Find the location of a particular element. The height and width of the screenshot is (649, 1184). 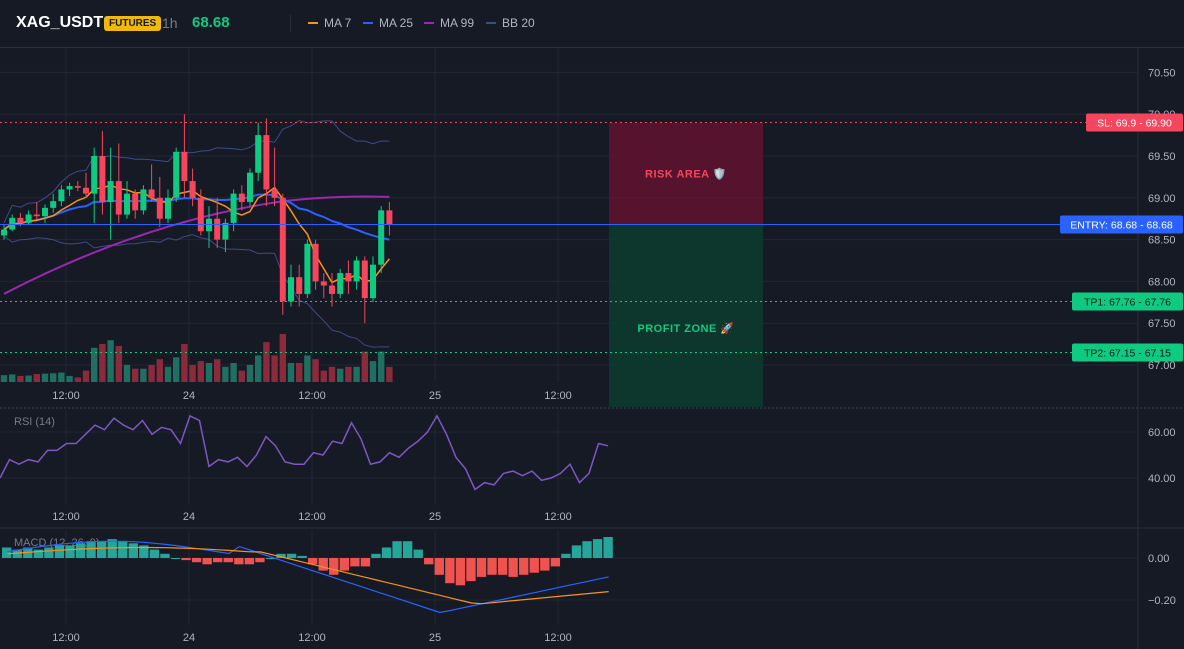

bb-lower-line is located at coordinates (196, 291).